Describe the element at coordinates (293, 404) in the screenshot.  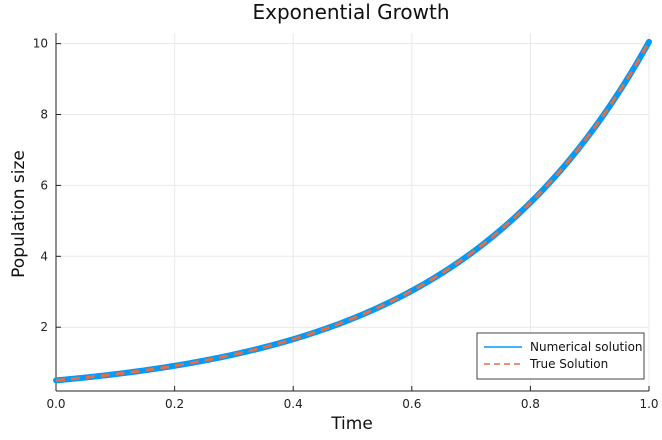
I see `x-tick-label: 0.4` at that location.